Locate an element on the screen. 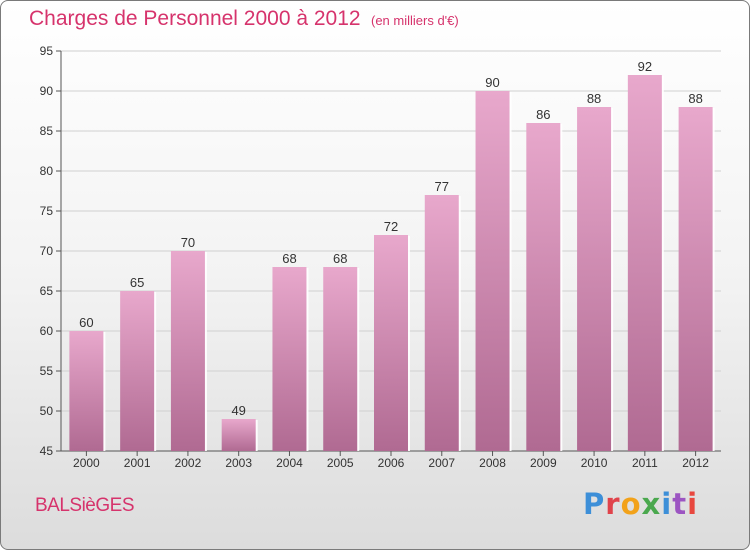 The width and height of the screenshot is (750, 550). x-tick-label: 2010 is located at coordinates (594, 463).